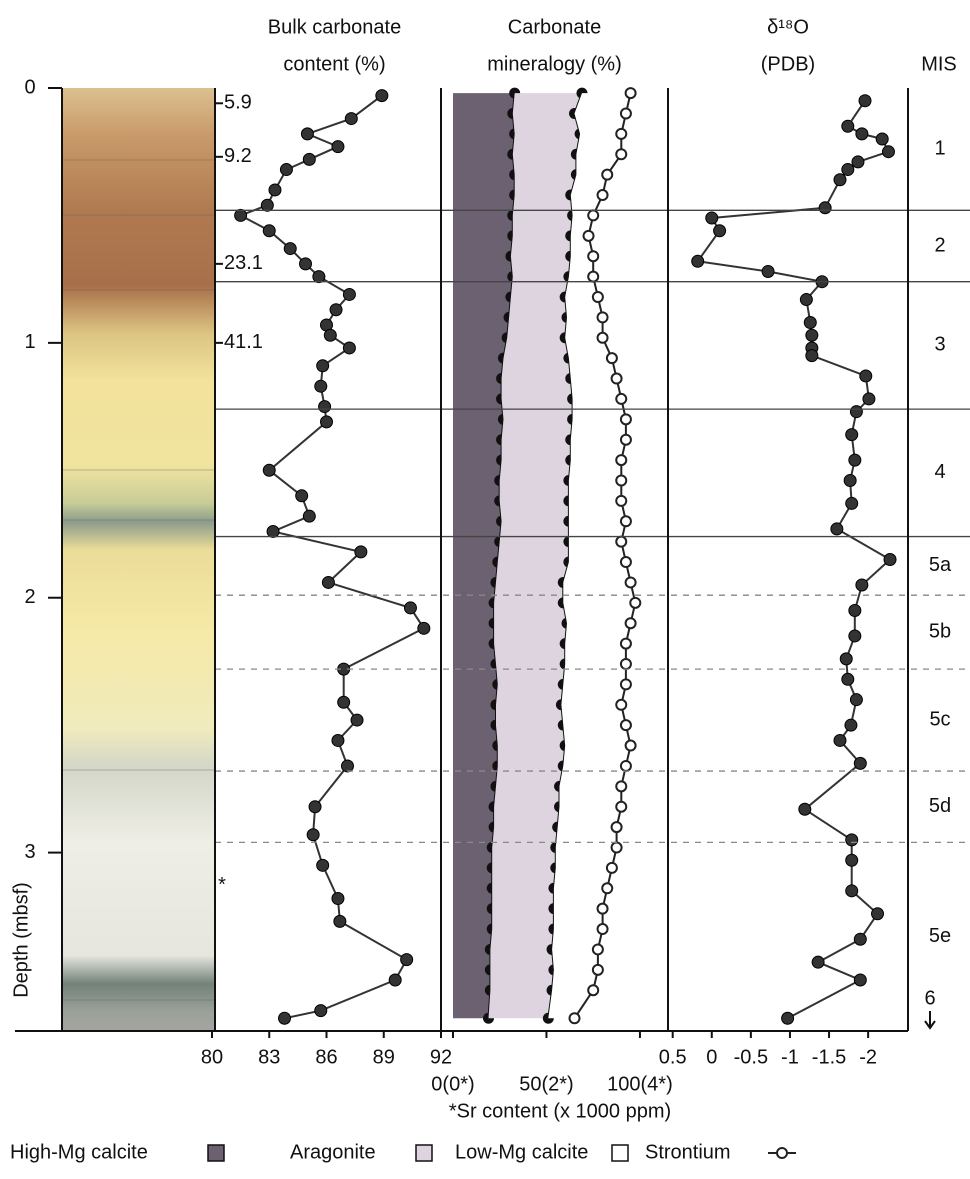 This screenshot has height=1179, width=970. Describe the element at coordinates (29, 342) in the screenshot. I see `y-tick-label: 1` at that location.